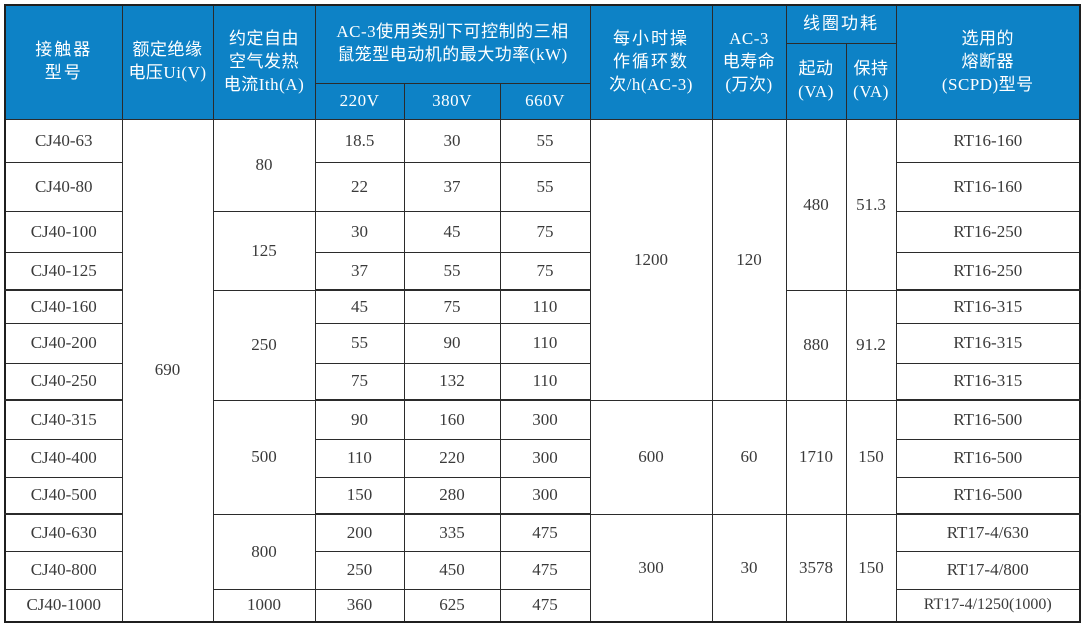  What do you see at coordinates (63, 271) in the screenshot?
I see `model-cell: CJ40-125` at bounding box center [63, 271].